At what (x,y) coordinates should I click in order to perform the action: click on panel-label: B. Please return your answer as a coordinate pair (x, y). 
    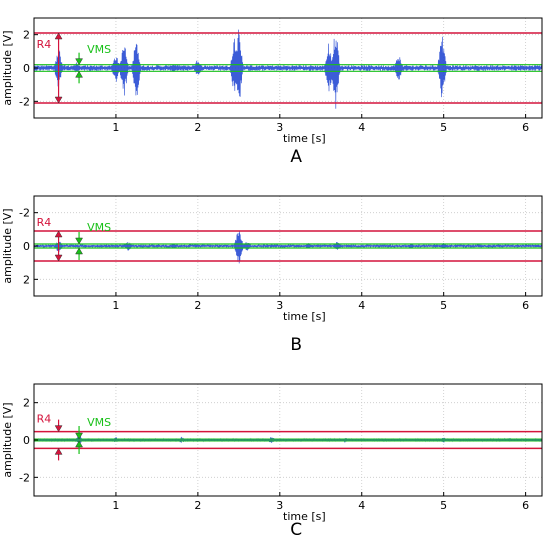
    Looking at the image, I should click on (296, 345).